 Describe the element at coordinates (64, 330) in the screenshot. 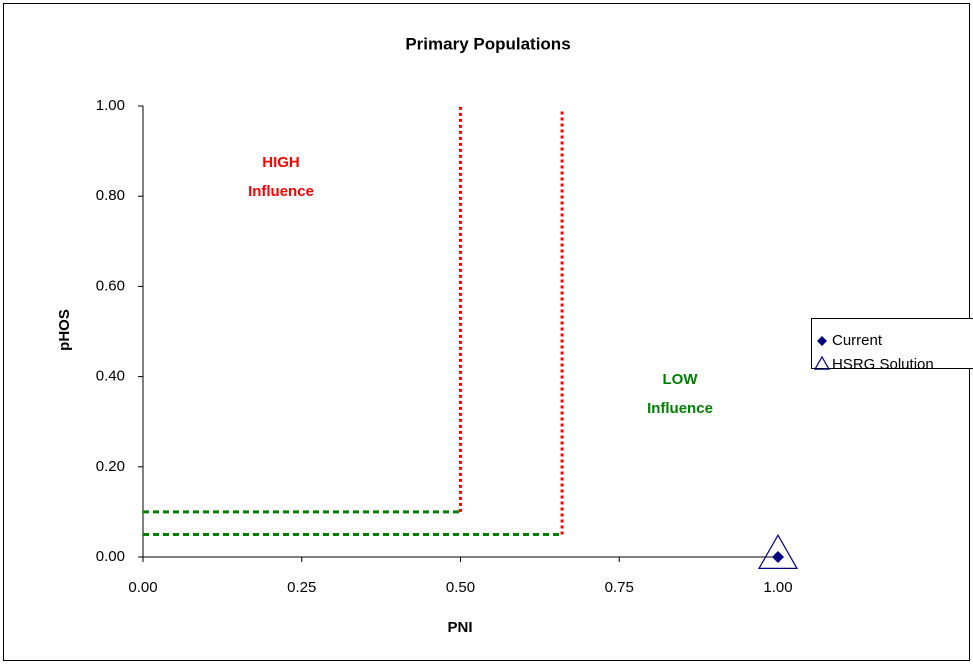

I see `y-axis-label: pHOS` at that location.